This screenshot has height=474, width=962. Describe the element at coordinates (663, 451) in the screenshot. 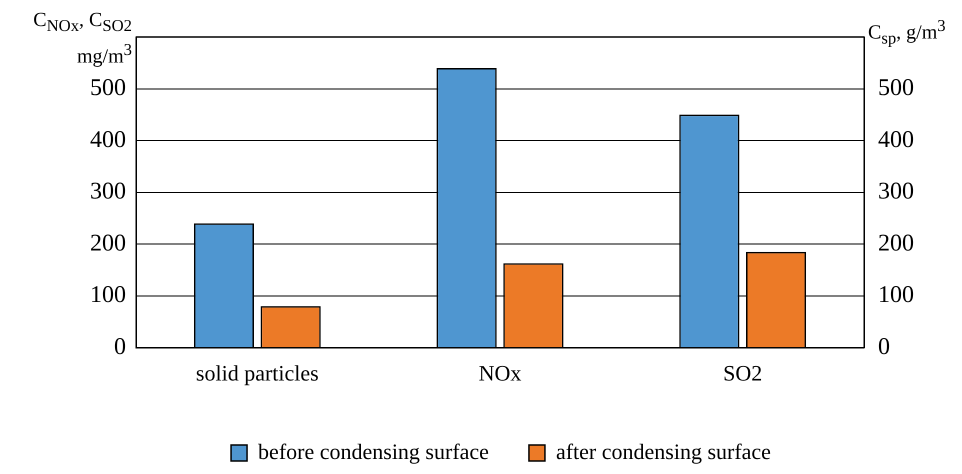

I see `legend-label: after condensing surface` at that location.